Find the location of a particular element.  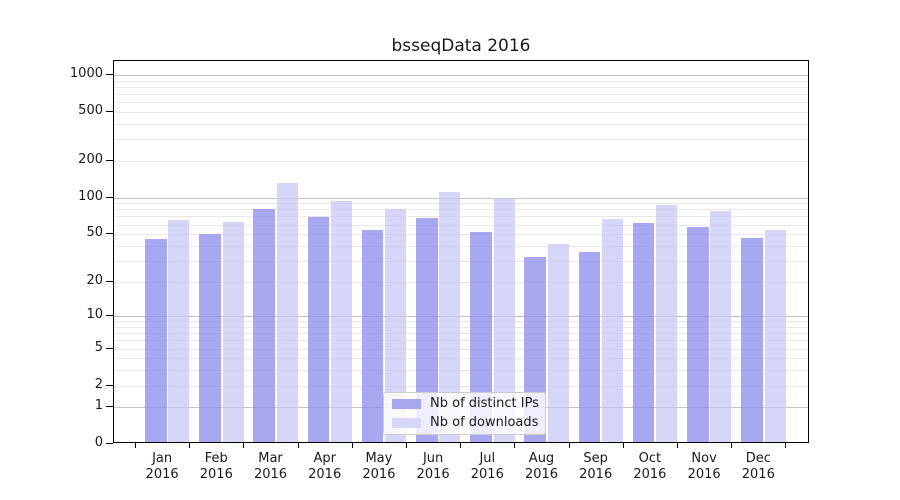

bar-apr-downloads is located at coordinates (341, 321).